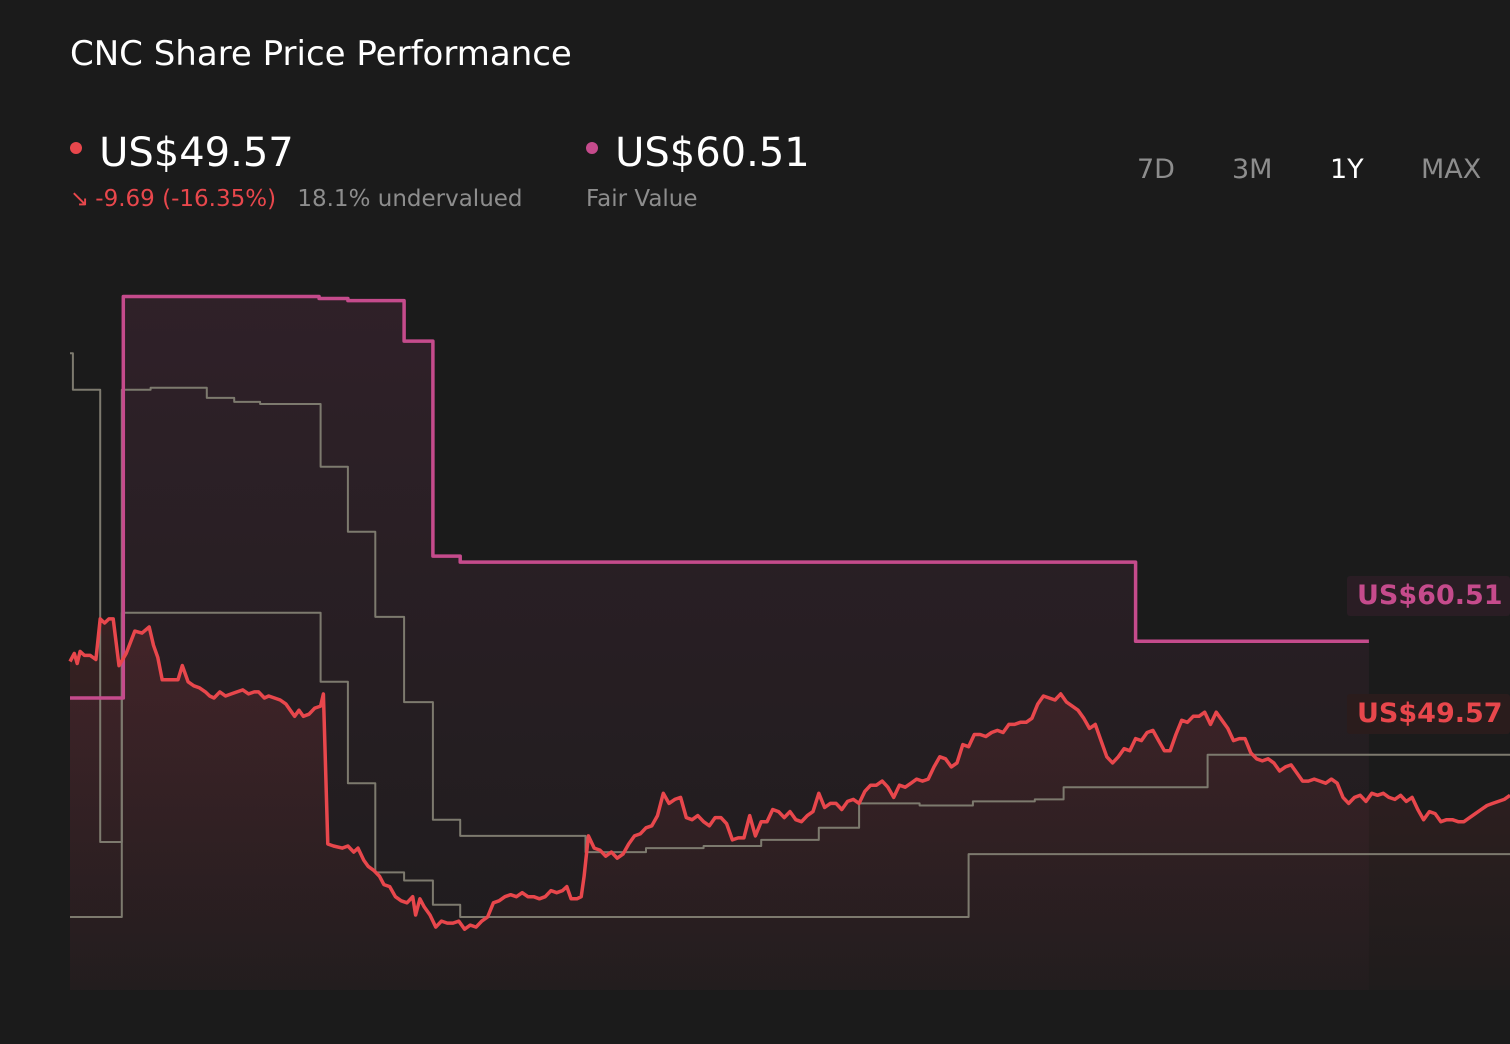 The height and width of the screenshot is (1044, 1510). What do you see at coordinates (1315, 172) in the screenshot?
I see `range-tabs: 7D 3M 1Y MAX` at bounding box center [1315, 172].